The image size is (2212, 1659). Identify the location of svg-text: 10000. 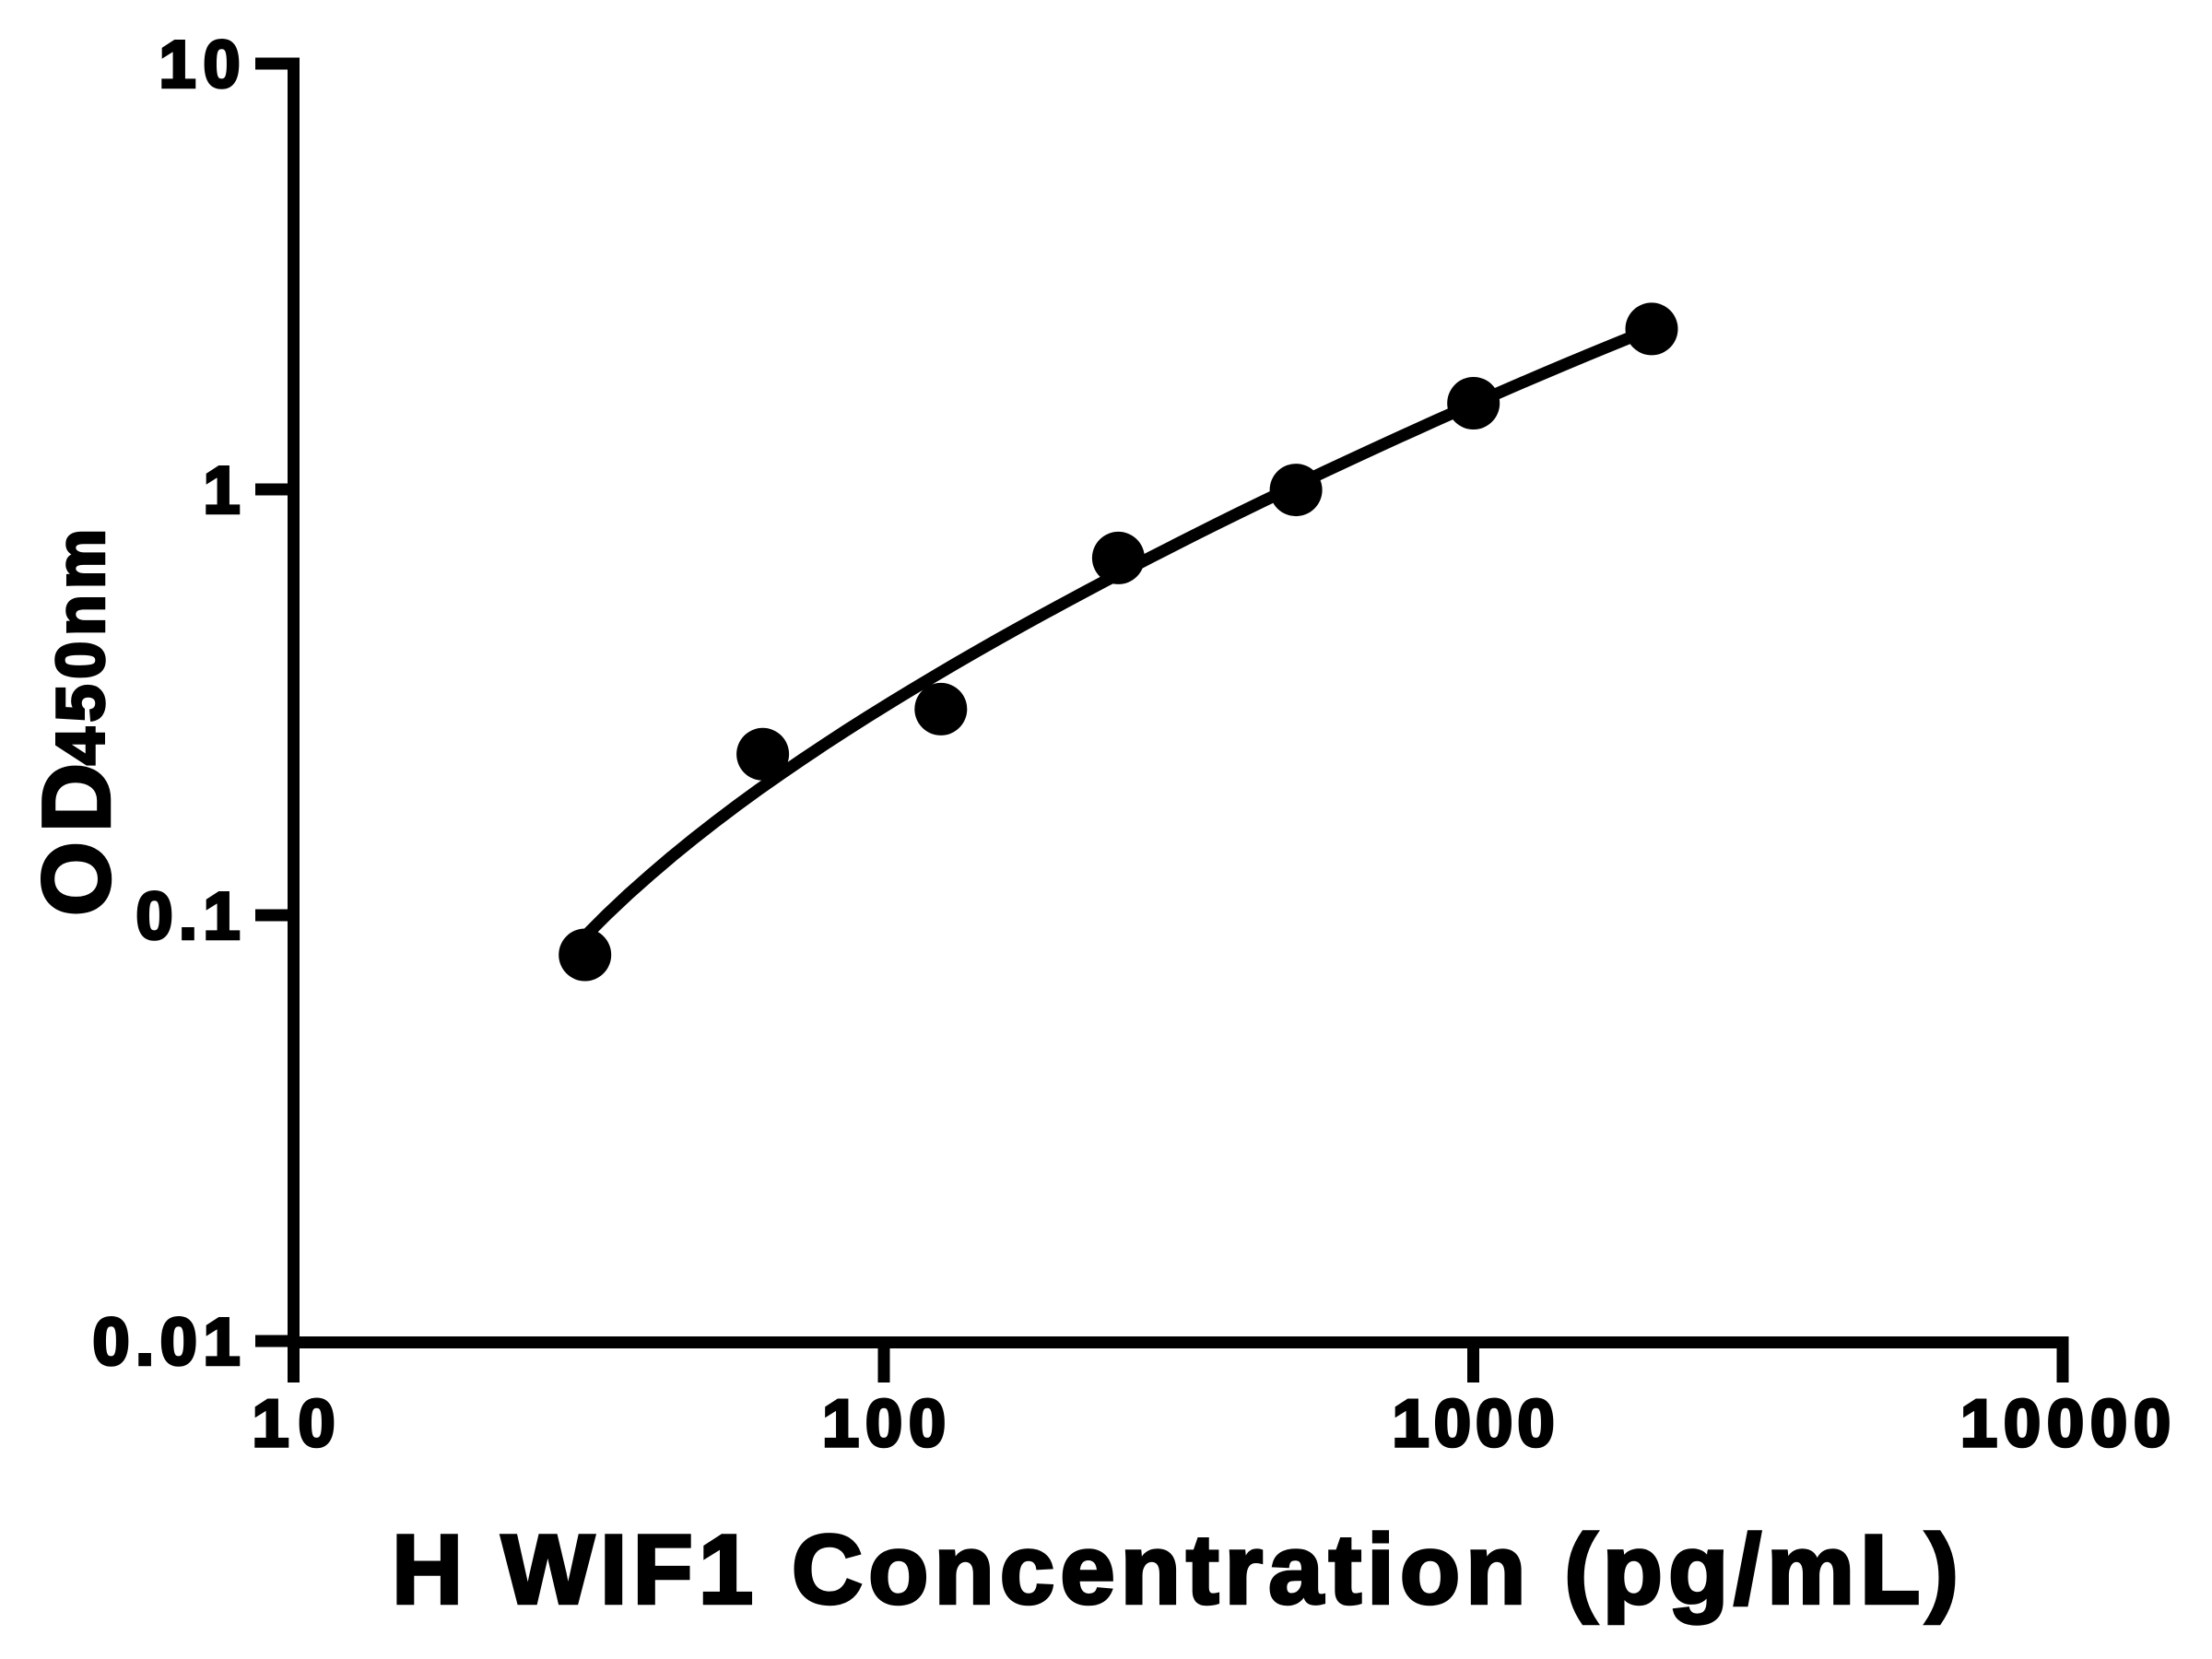
(2065, 1424).